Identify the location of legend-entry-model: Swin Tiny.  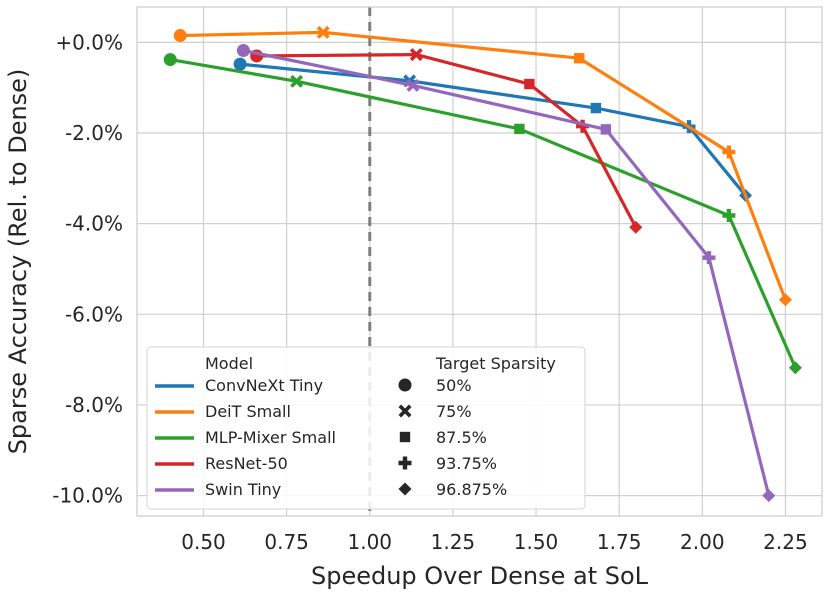
(218, 489).